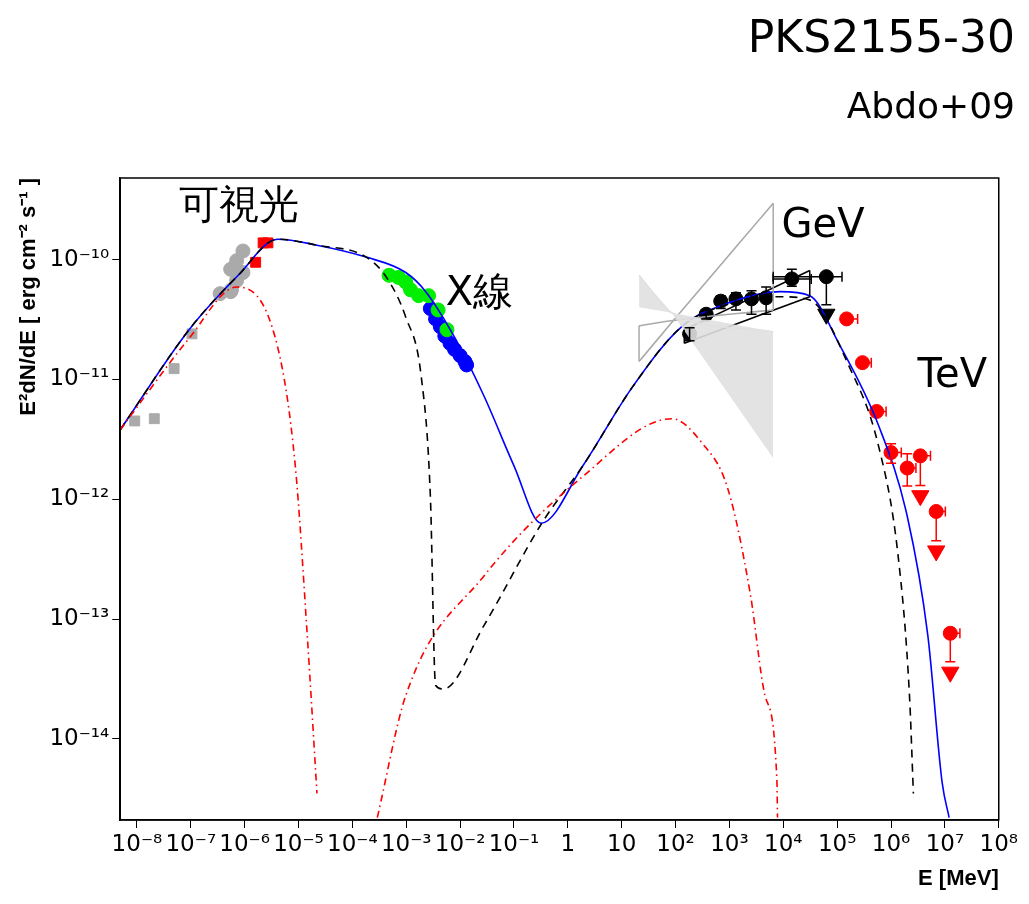 The height and width of the screenshot is (904, 1029). What do you see at coordinates (958, 877) in the screenshot?
I see `x-axis-title: E [MeV]` at bounding box center [958, 877].